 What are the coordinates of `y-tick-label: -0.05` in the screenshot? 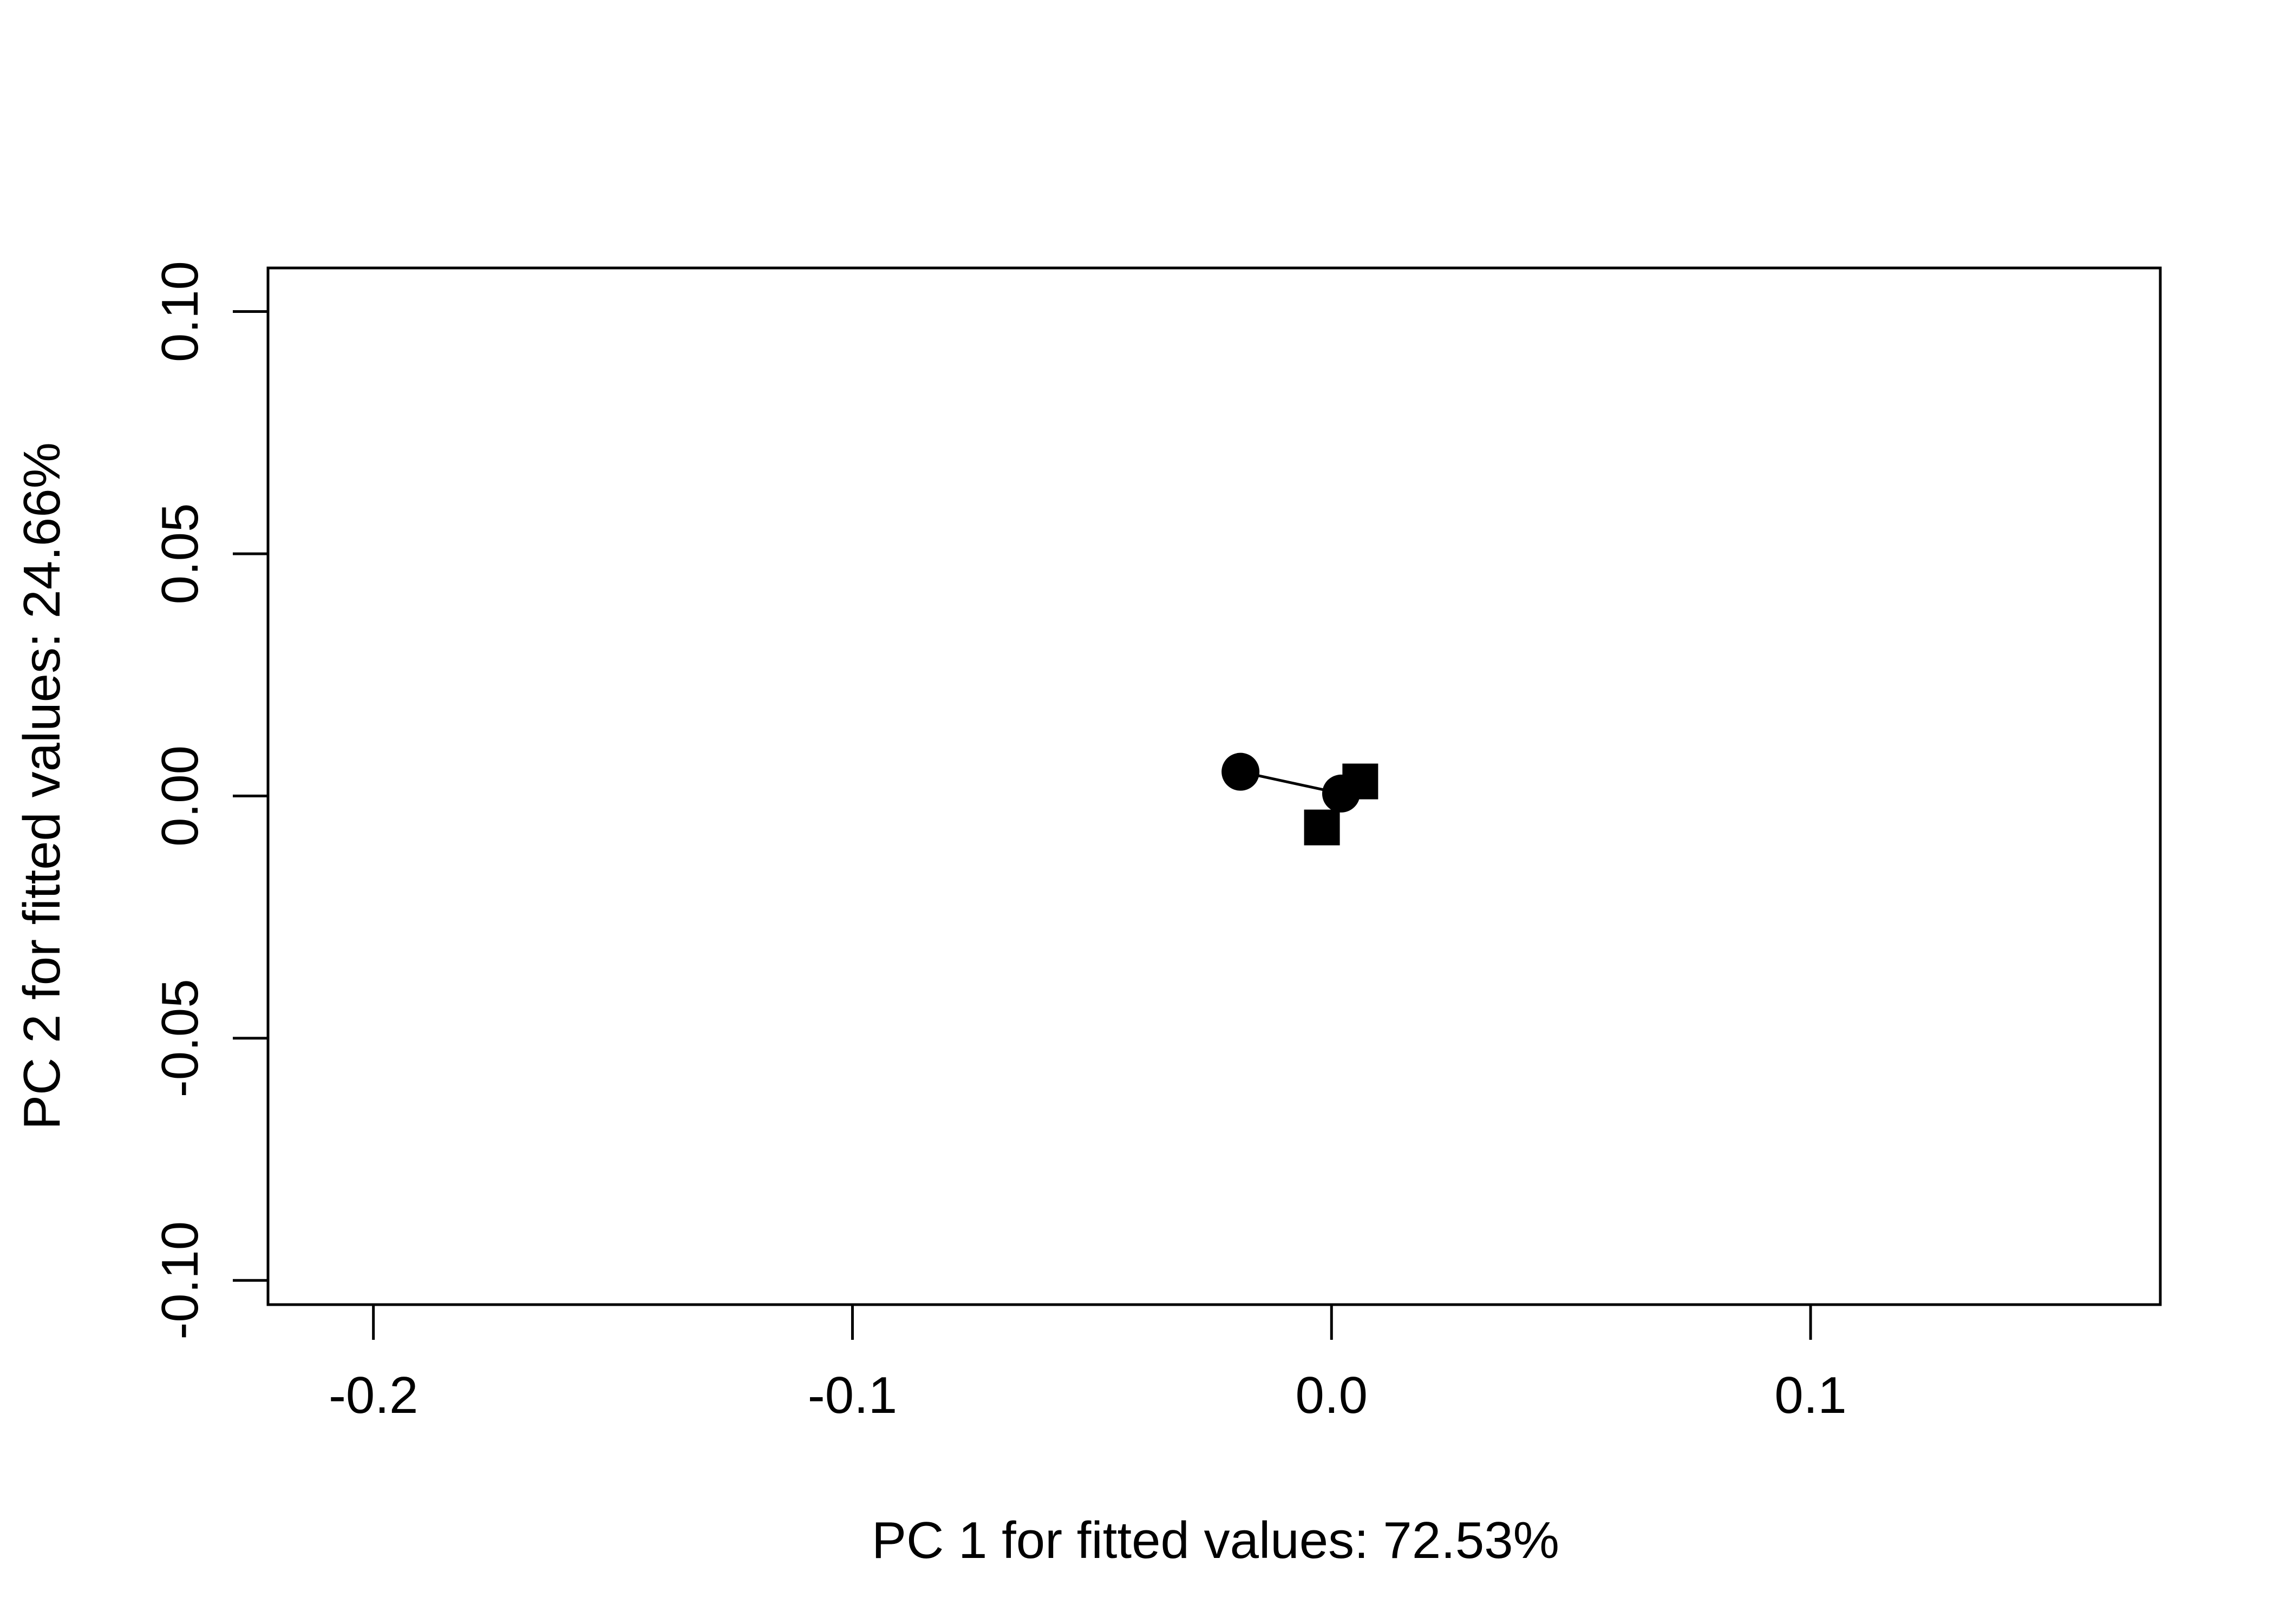 It's located at (180, 1038).